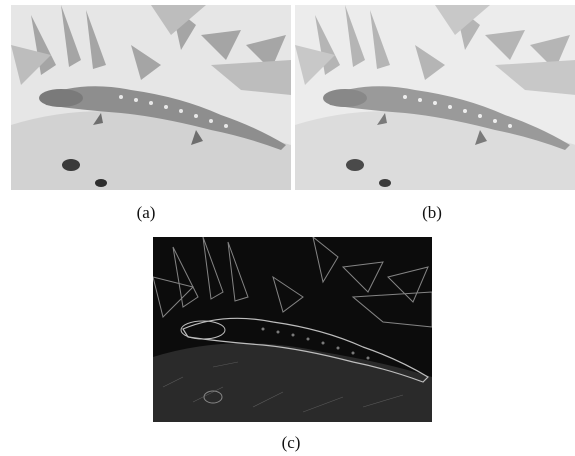  I want to click on caption-a: (a), so click(146, 212).